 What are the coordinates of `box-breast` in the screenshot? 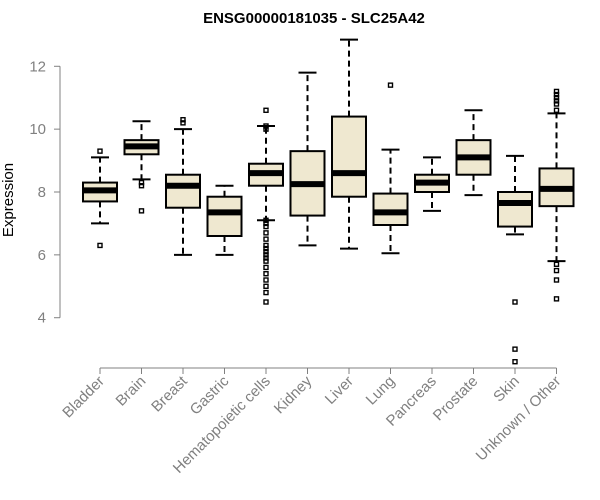 It's located at (183, 186).